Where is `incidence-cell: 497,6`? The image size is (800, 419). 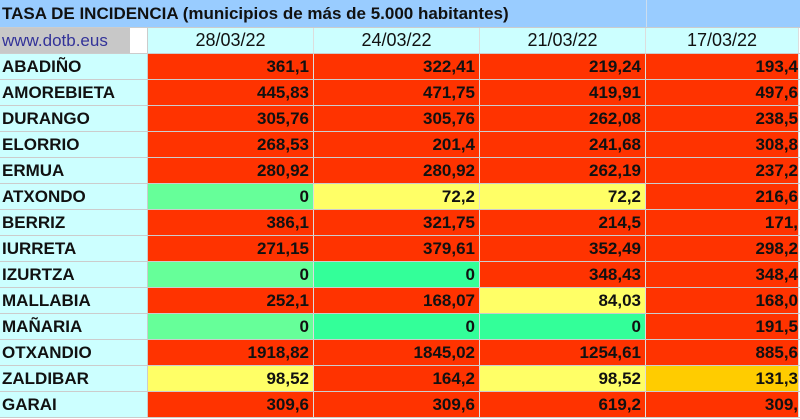
incidence-cell: 497,6 is located at coordinates (722, 92).